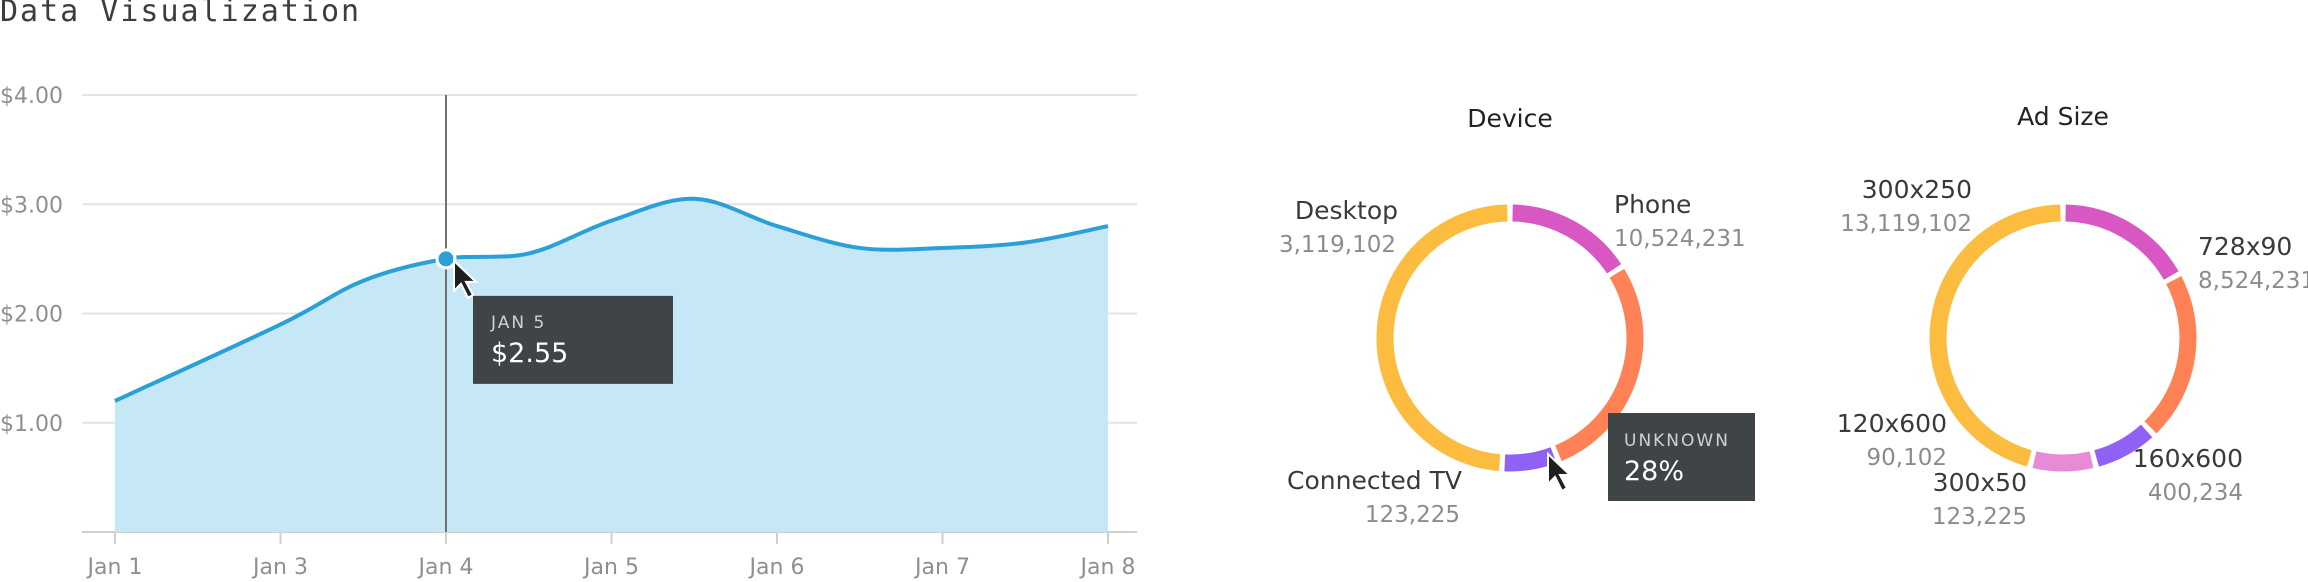 The height and width of the screenshot is (582, 2308). Describe the element at coordinates (610, 567) in the screenshot. I see `x-tick-label: Jan 5` at that location.